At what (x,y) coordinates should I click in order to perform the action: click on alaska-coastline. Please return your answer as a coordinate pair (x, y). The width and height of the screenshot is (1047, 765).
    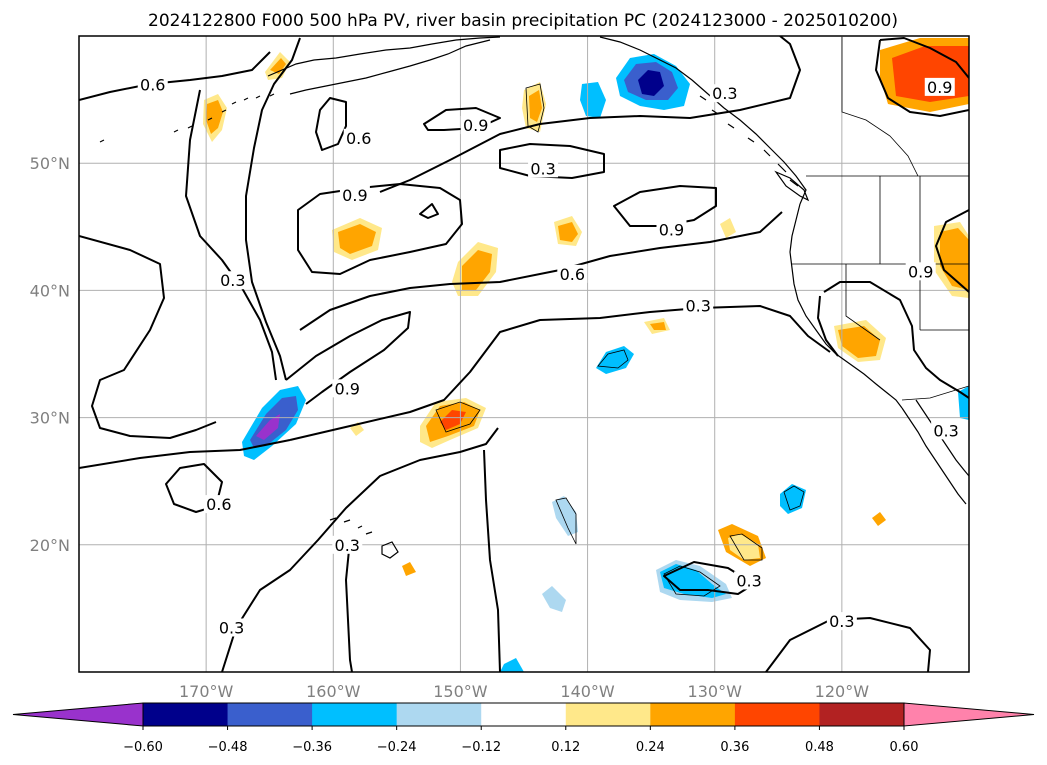
    Looking at the image, I should click on (384, 65).